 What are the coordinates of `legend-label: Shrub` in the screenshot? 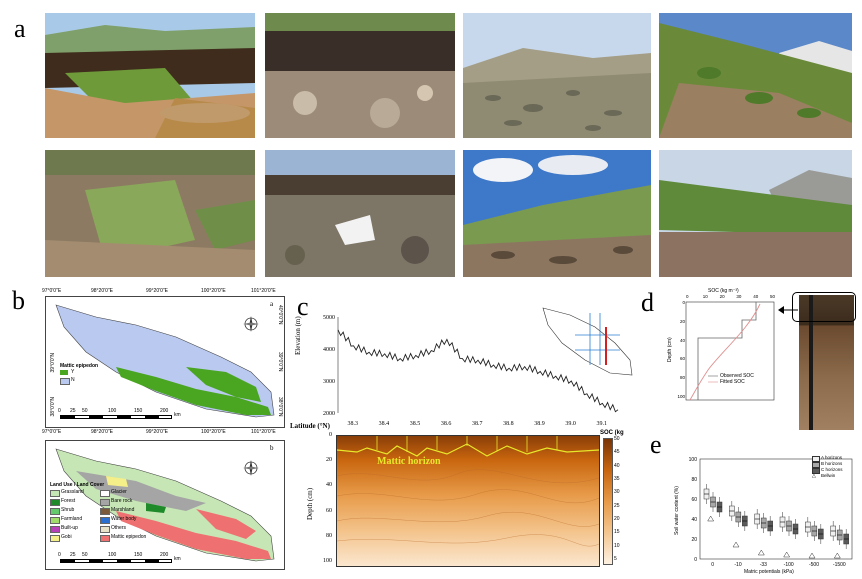 It's located at (68, 510).